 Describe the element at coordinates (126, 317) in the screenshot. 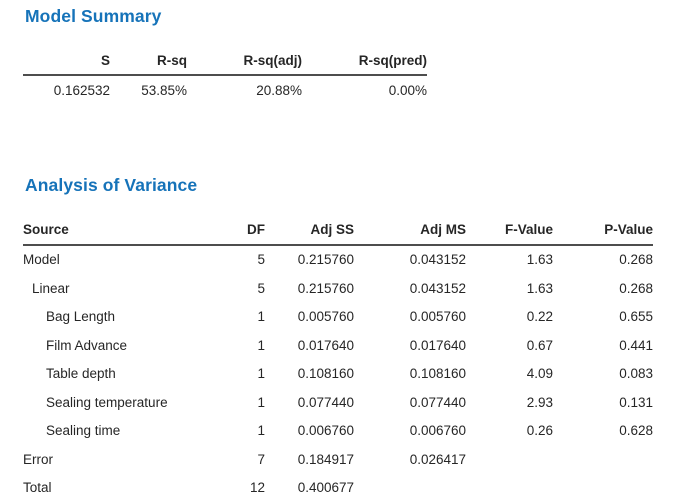

I see `source-label: Bag Length` at that location.